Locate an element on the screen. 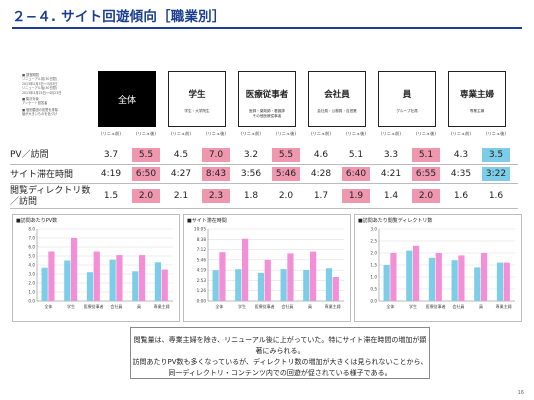 This screenshot has width=534, height=400. table-cell: 5.1 is located at coordinates (426, 155).